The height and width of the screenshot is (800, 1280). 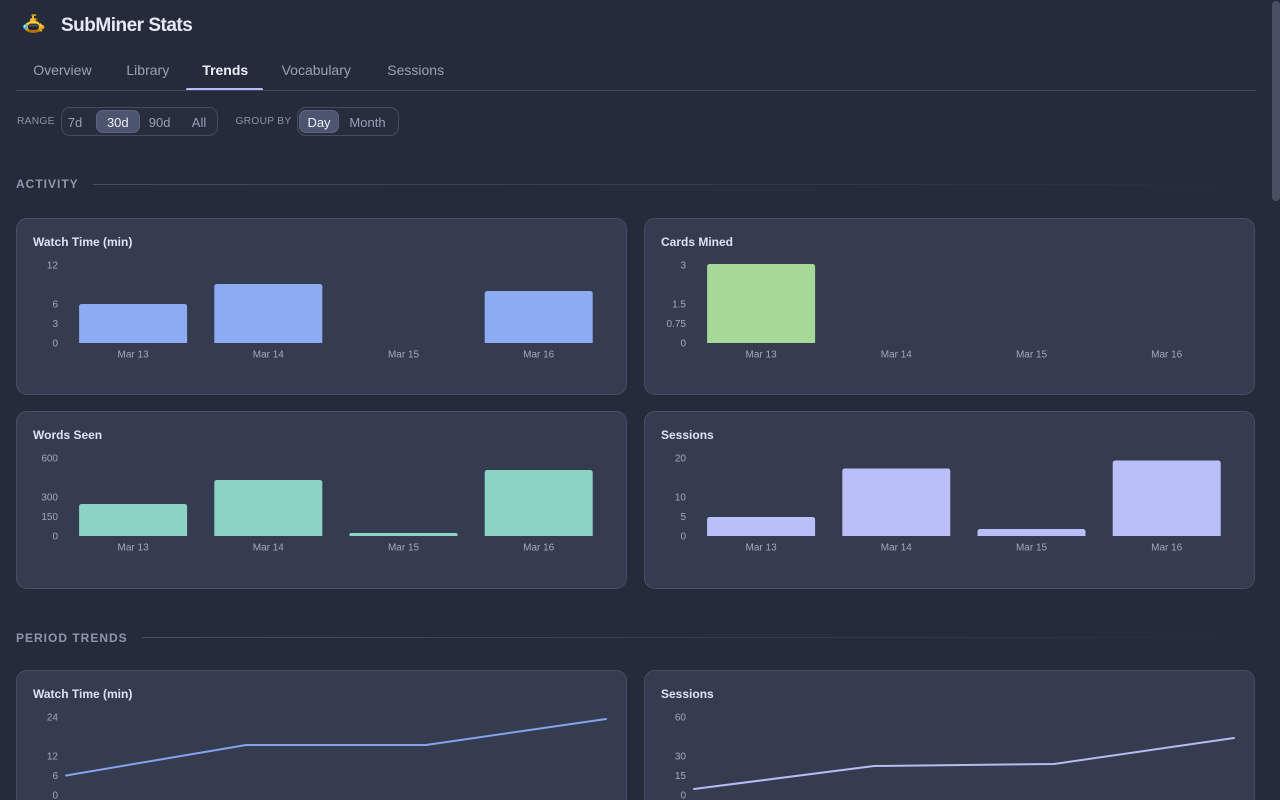 I want to click on svg-text: 300, so click(x=49, y=498).